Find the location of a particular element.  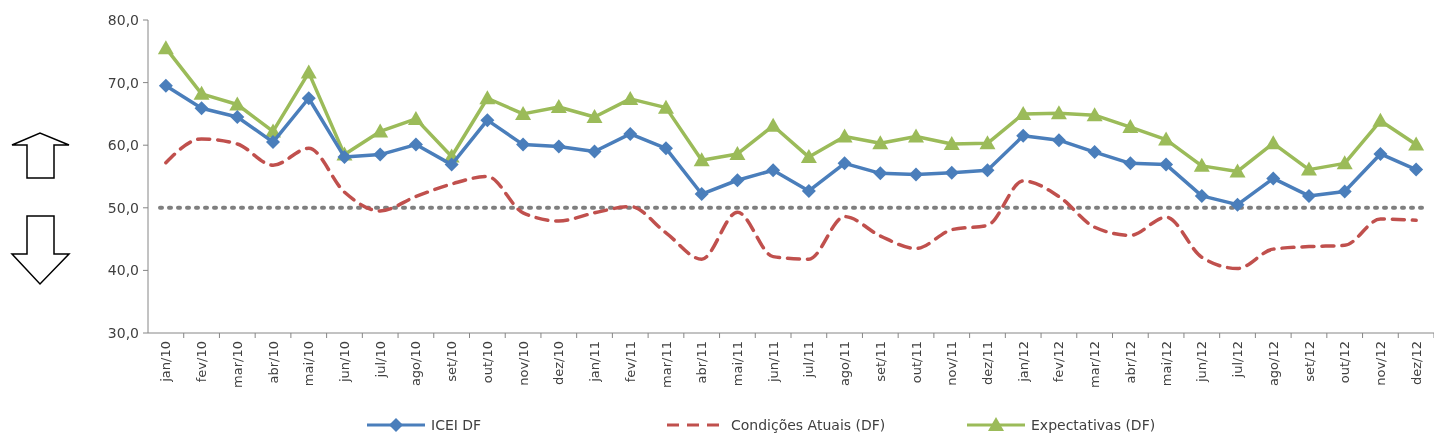

x-tick-label: mai/10 is located at coordinates (309, 364).